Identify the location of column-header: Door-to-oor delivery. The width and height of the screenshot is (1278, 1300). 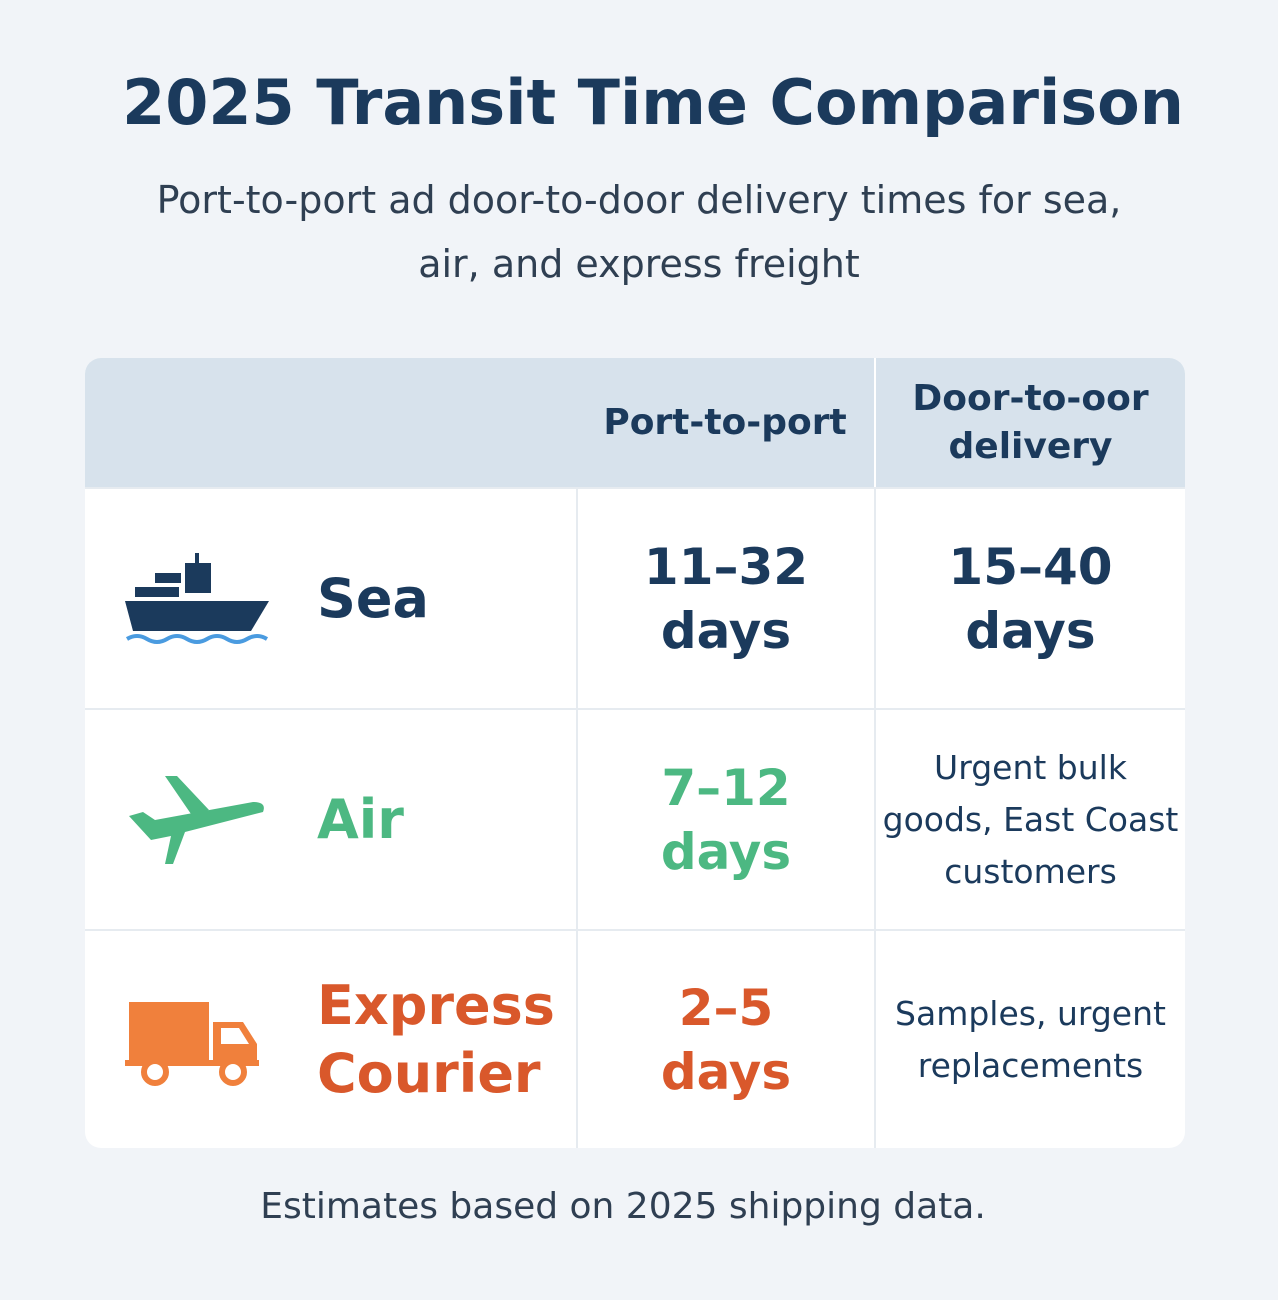
(1029, 422).